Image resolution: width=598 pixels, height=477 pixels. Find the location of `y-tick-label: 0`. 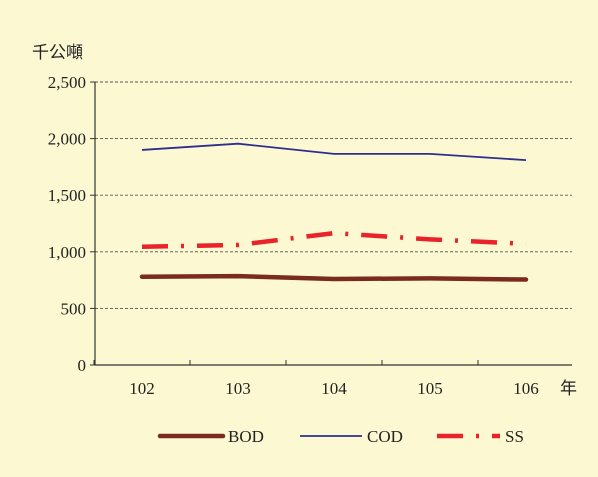

y-tick-label: 0 is located at coordinates (82, 365).